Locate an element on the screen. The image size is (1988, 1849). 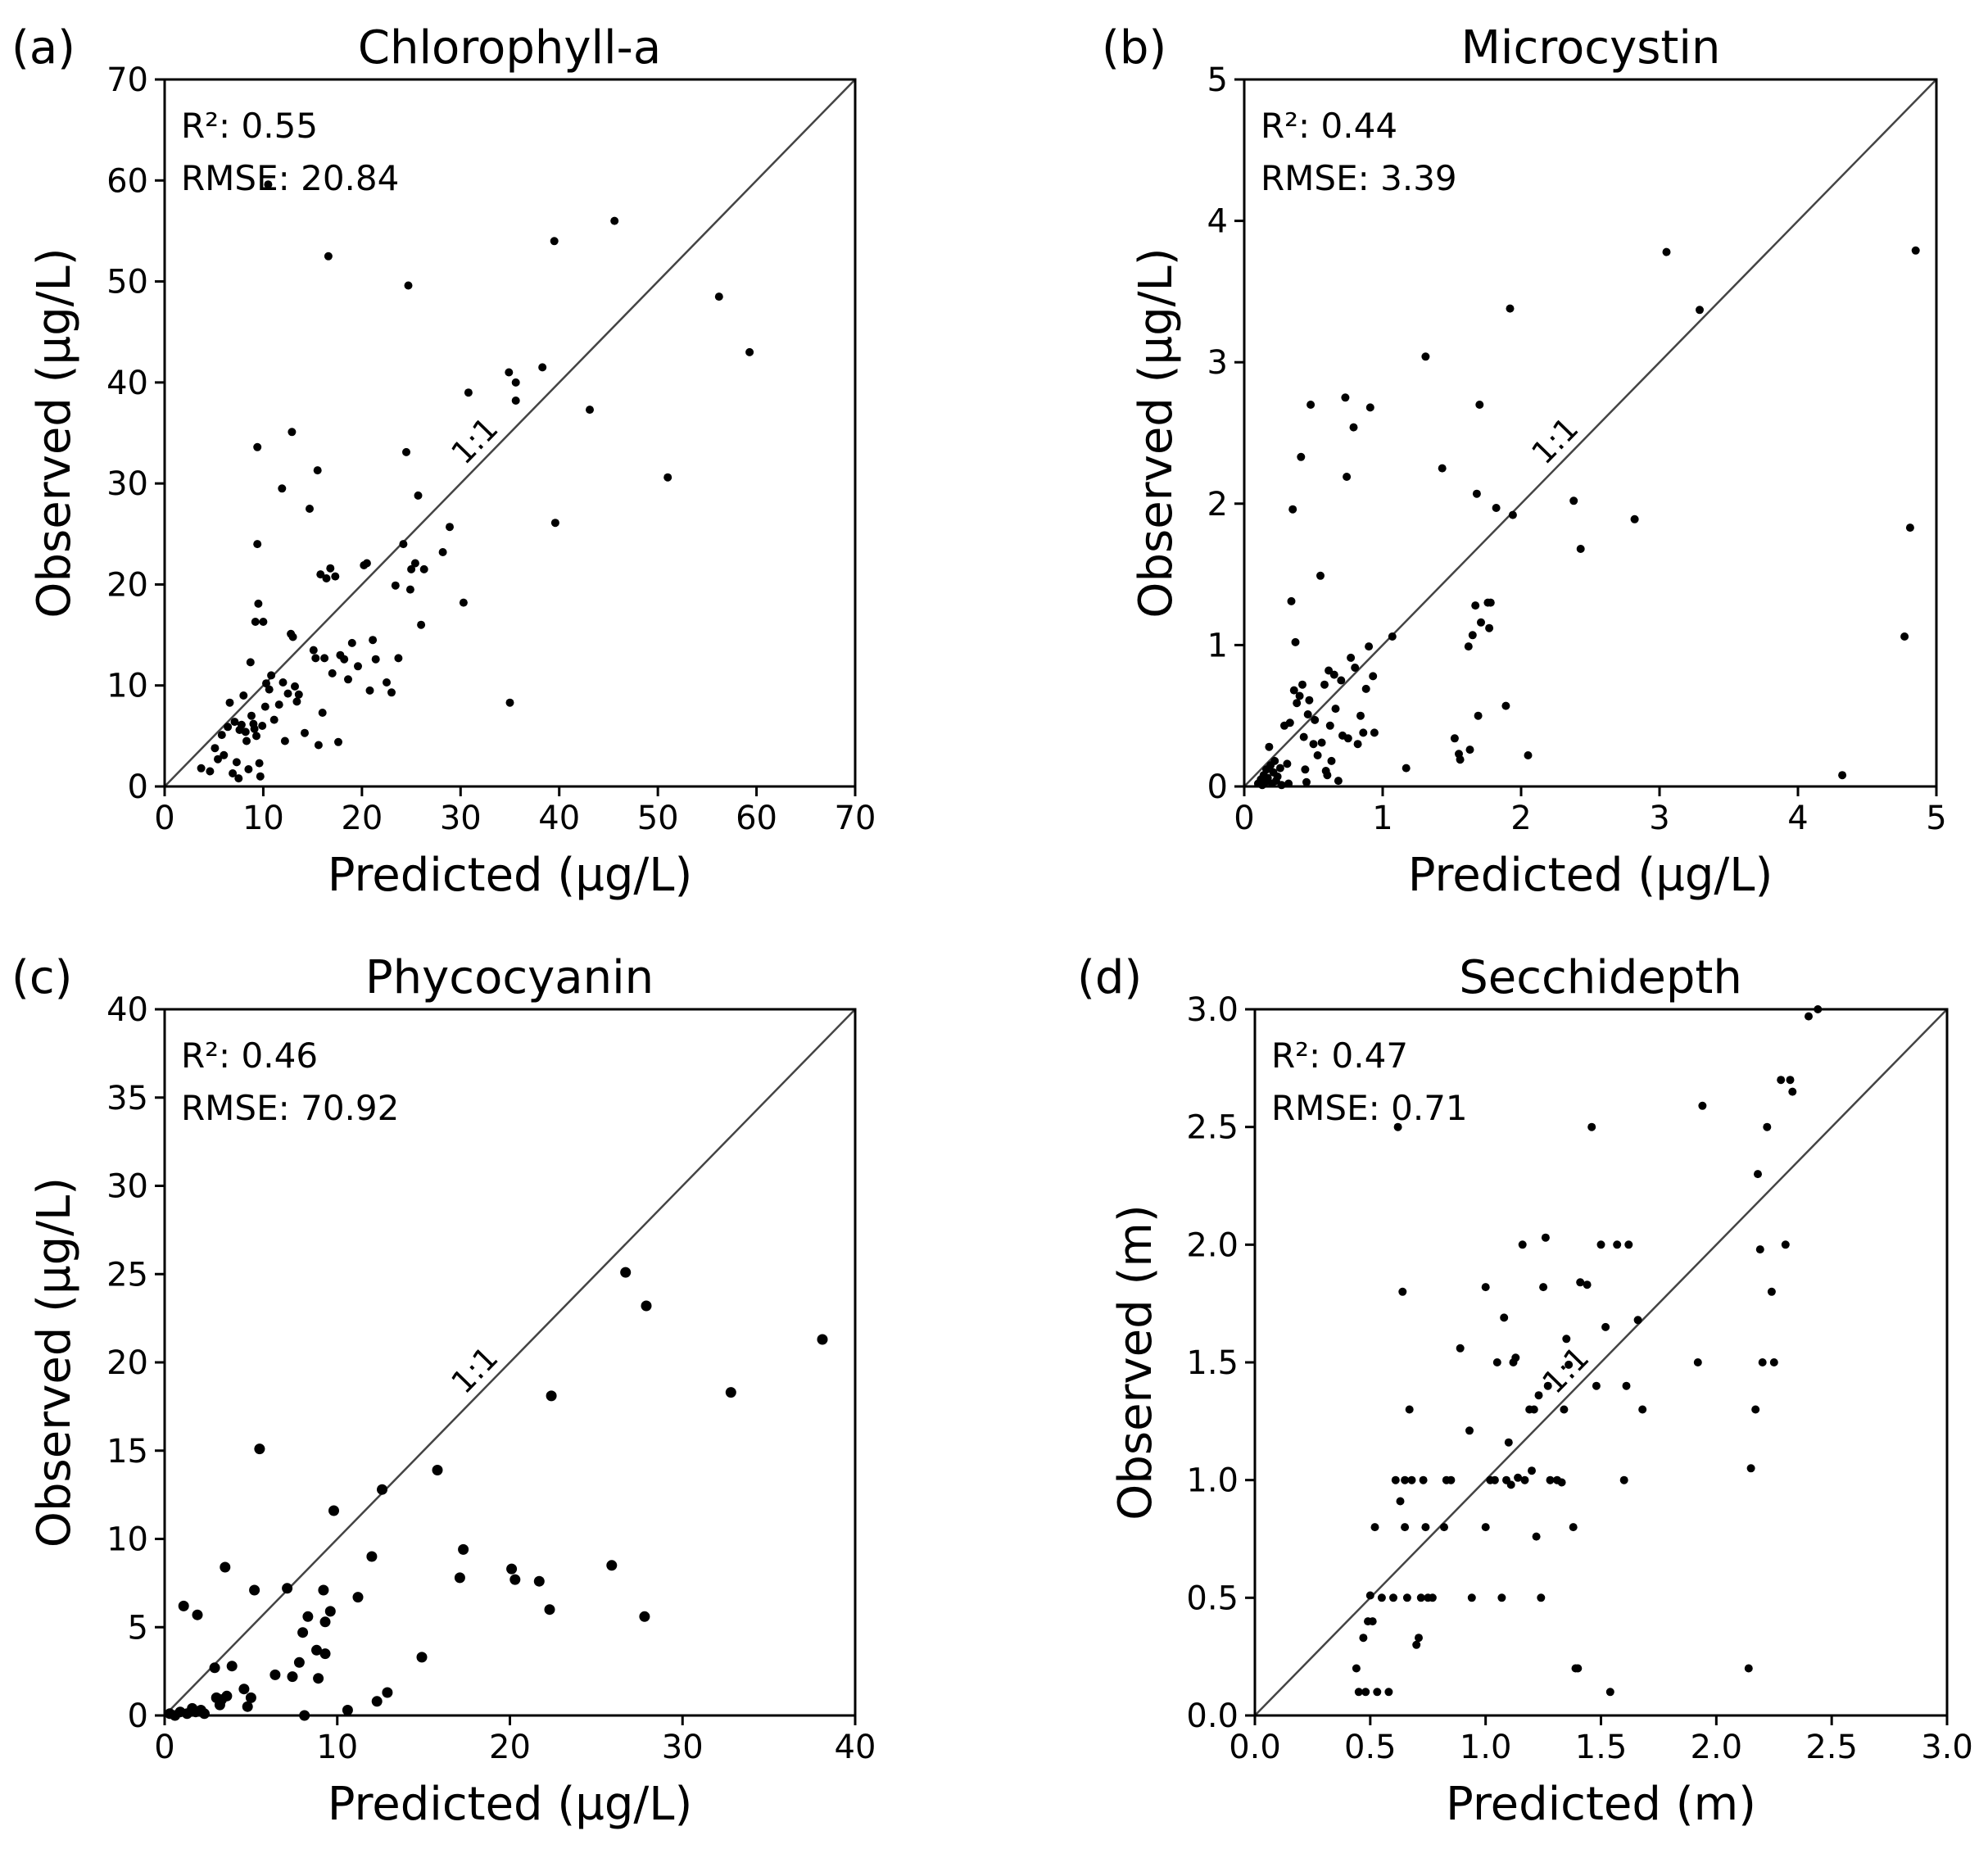
x-tick-label: 40 is located at coordinates (855, 1747).